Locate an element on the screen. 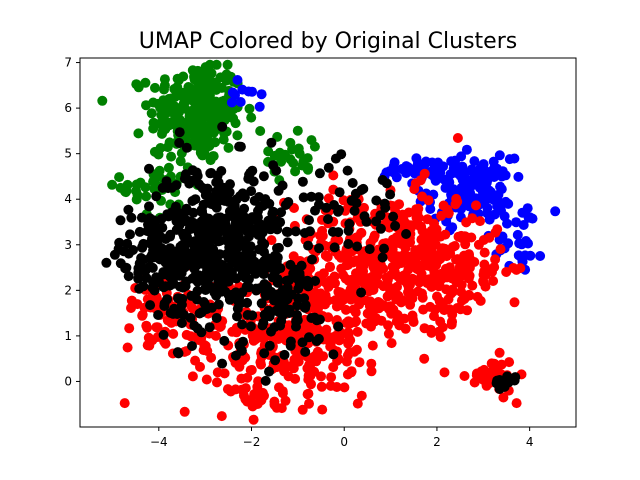 The height and width of the screenshot is (480, 640). x-tick-label: 0 is located at coordinates (344, 442).